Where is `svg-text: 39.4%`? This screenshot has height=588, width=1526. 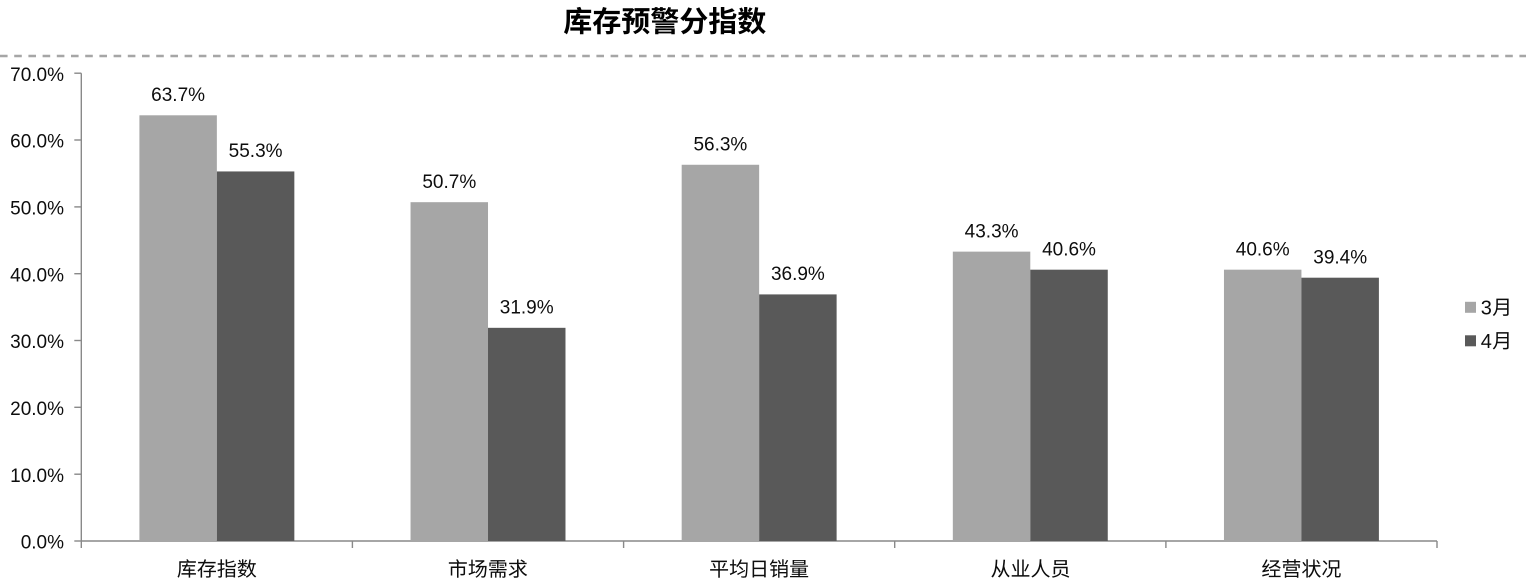
svg-text: 39.4% is located at coordinates (1340, 257).